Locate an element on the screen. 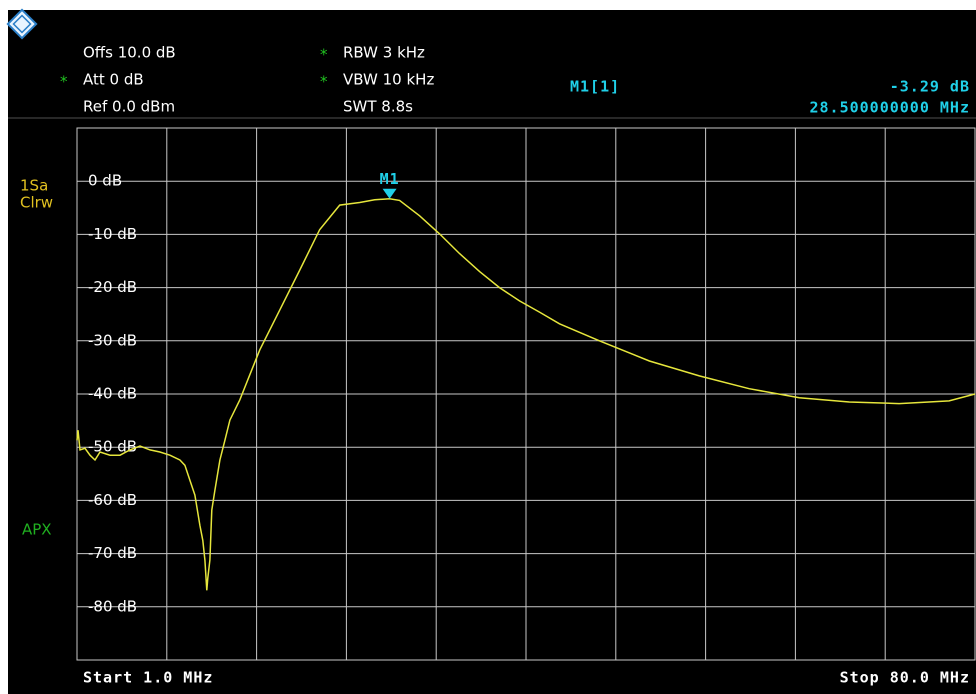 This screenshot has width=976, height=694. marker-value: -3.29 dB is located at coordinates (930, 87).